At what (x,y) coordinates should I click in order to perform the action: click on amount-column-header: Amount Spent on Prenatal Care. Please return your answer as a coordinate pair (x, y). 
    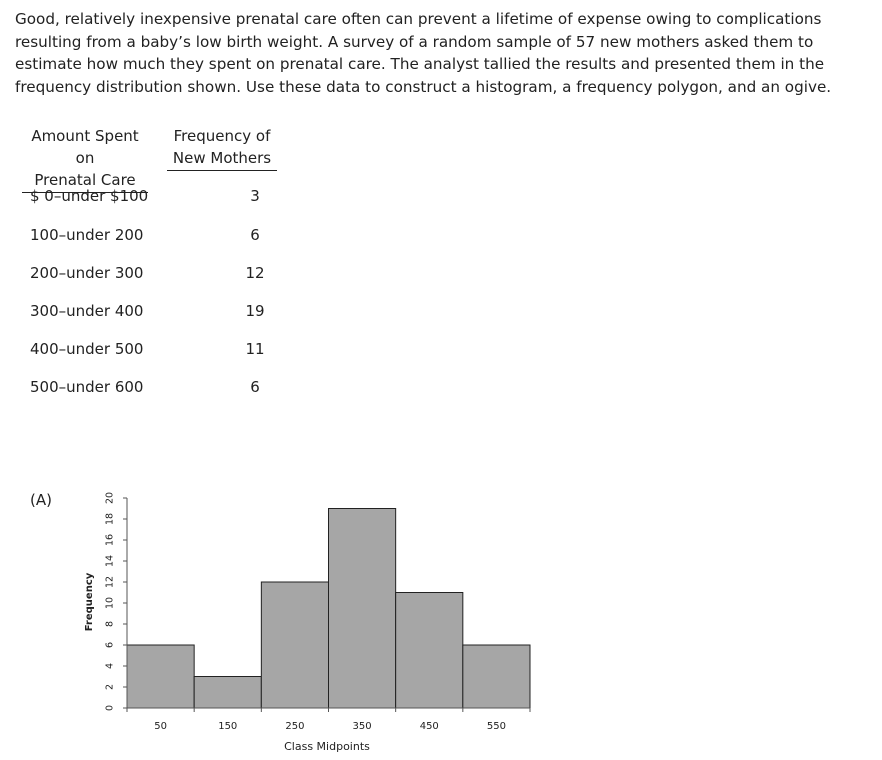
    Looking at the image, I should click on (85, 159).